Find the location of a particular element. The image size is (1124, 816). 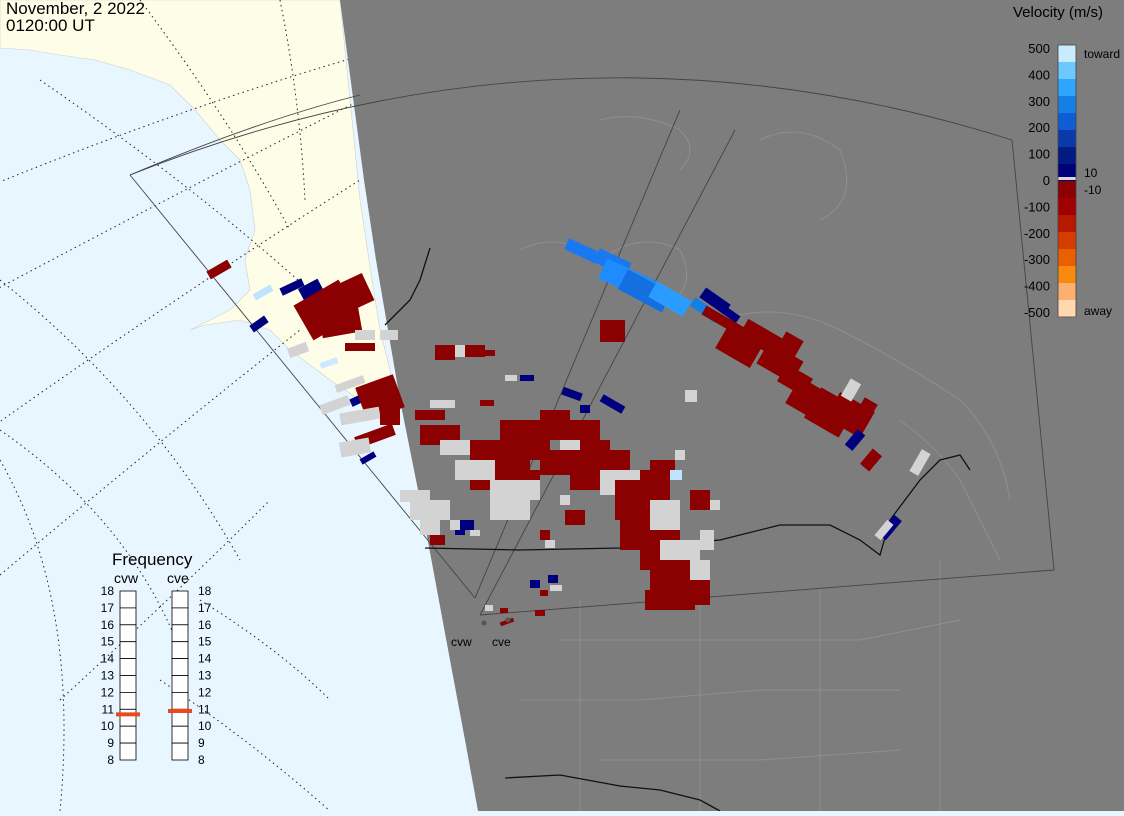

time-label: 0120:00 UT is located at coordinates (50, 25).